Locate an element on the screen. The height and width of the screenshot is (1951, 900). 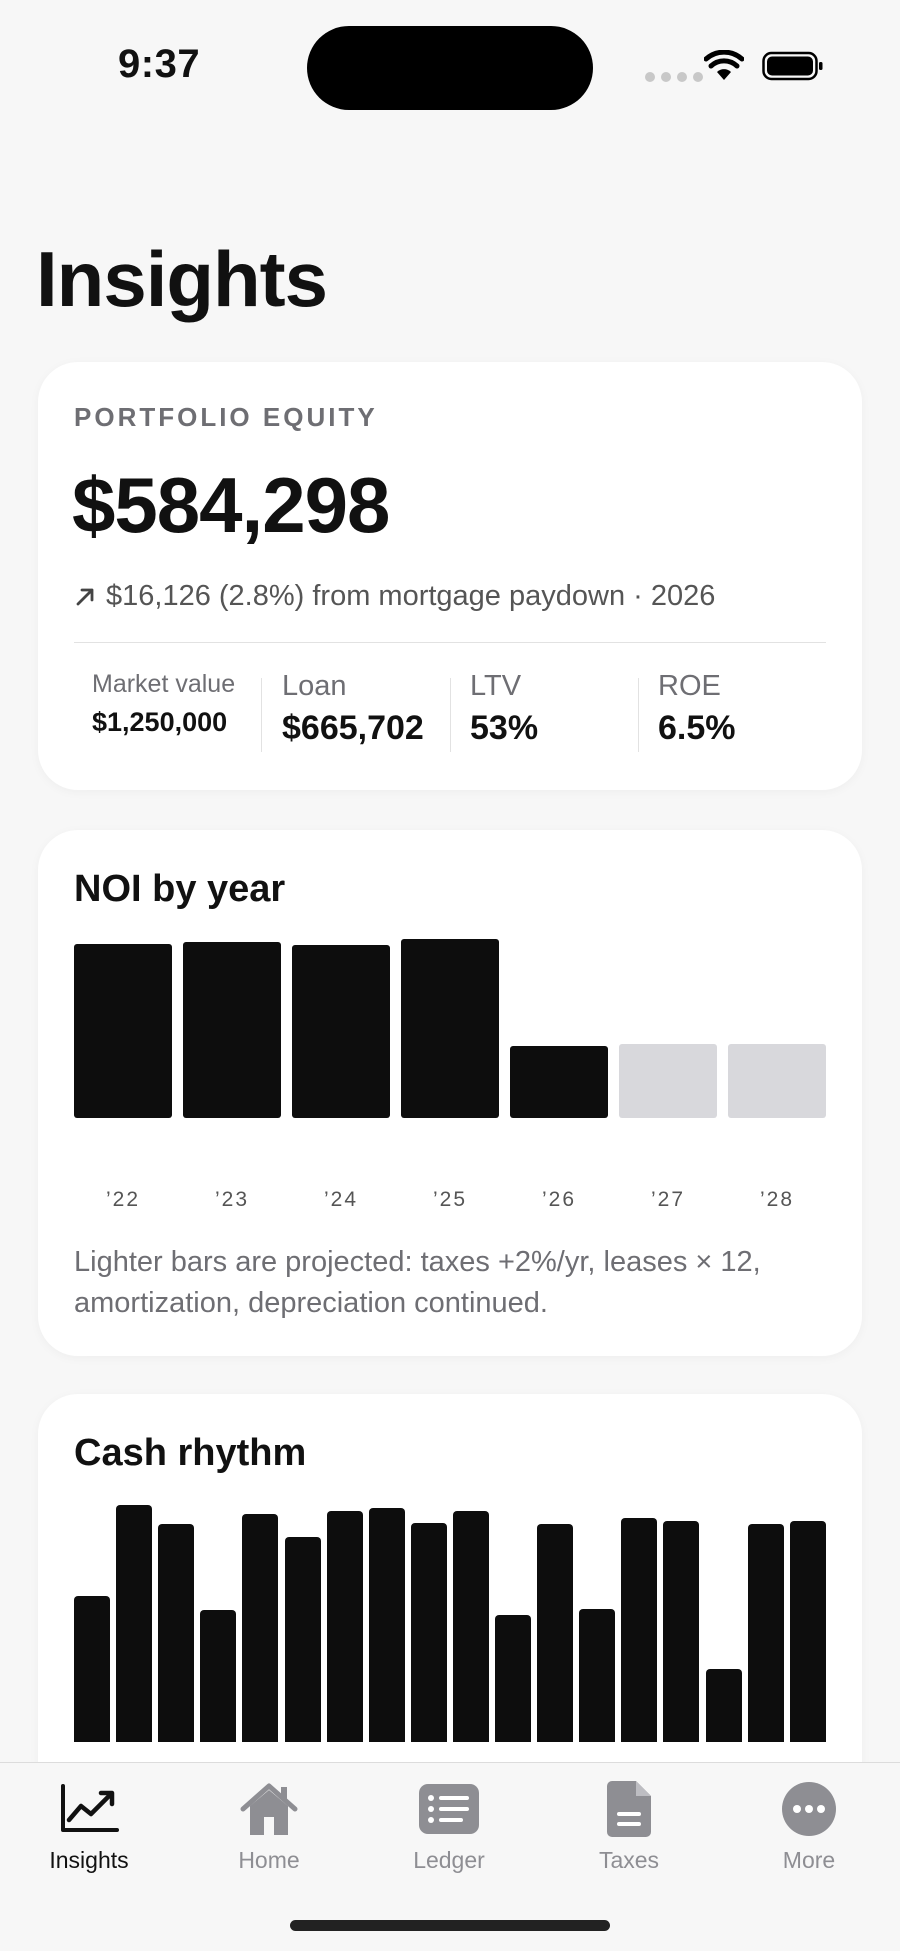
noi-x-tick-label: ’28 is located at coordinates (777, 1199).